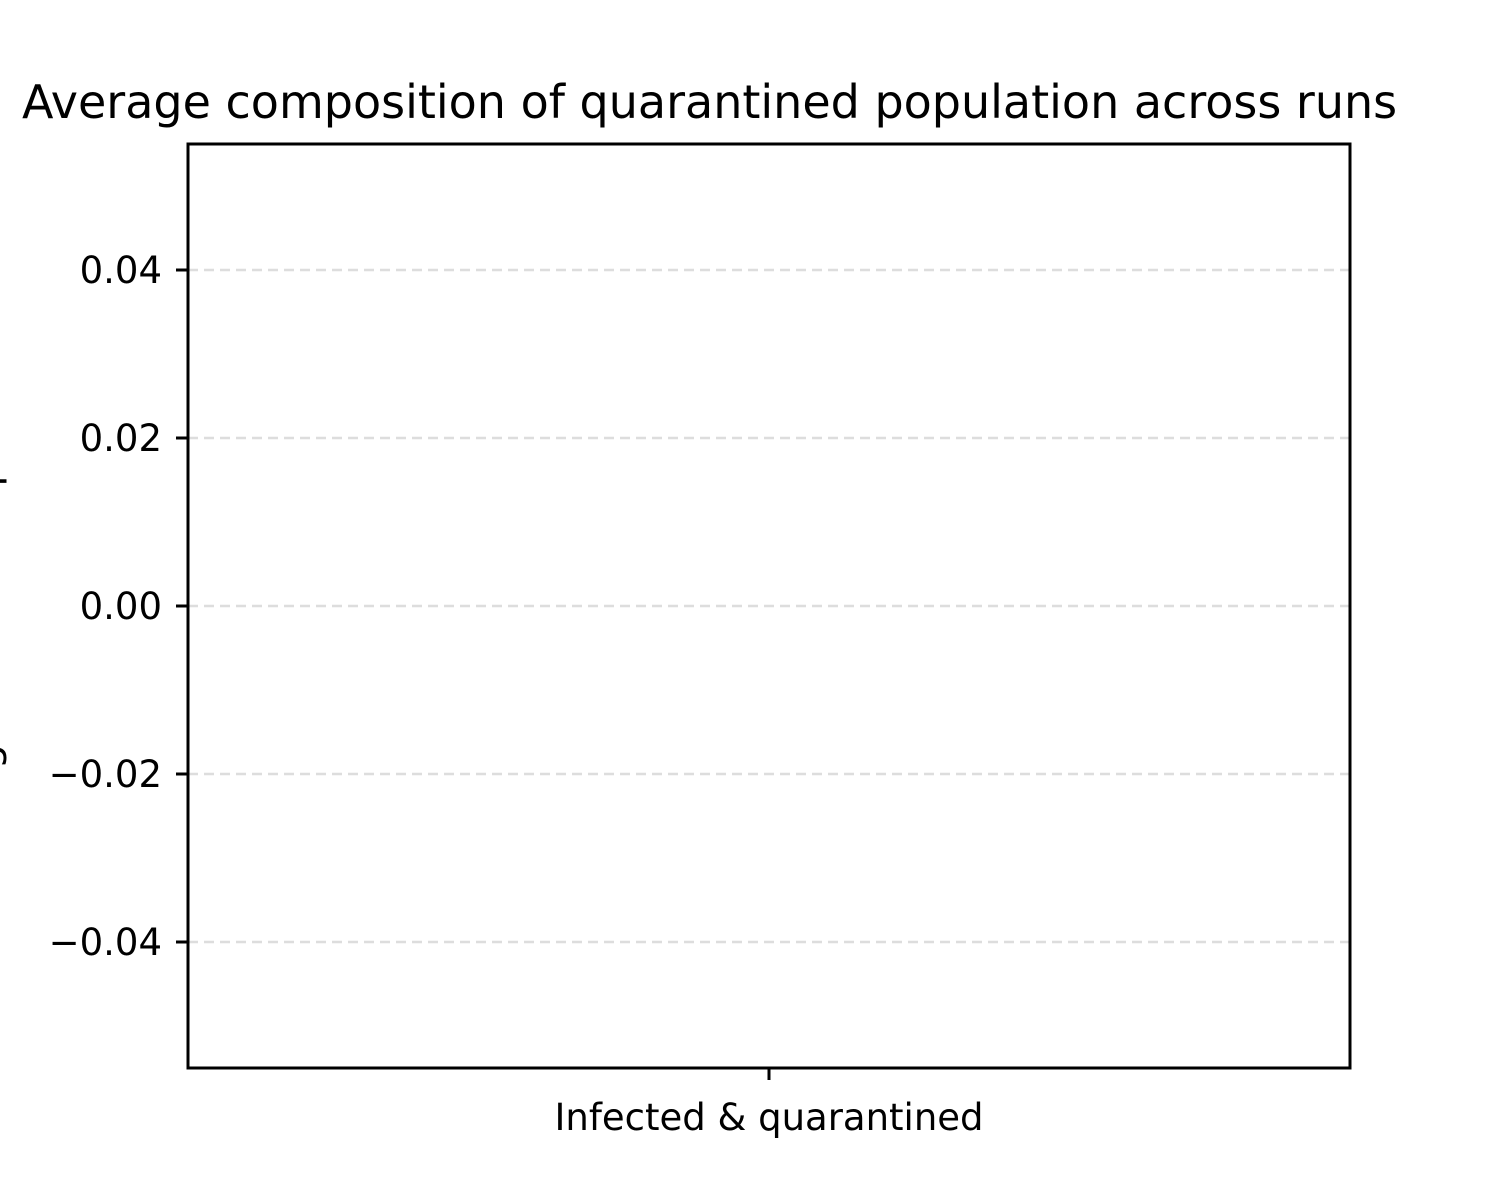 The width and height of the screenshot is (1500, 1200). What do you see at coordinates (121, 438) in the screenshot?
I see `y-tick-label: 0.02` at bounding box center [121, 438].